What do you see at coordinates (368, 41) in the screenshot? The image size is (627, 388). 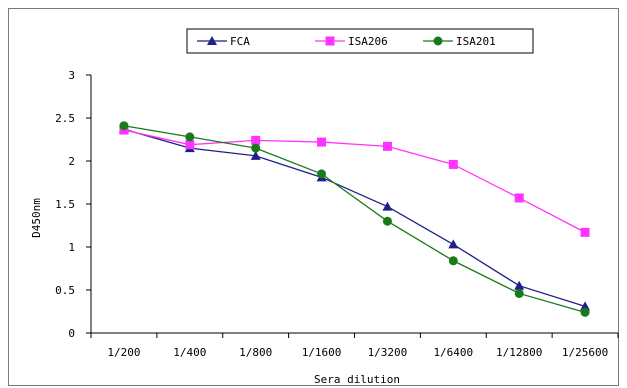 I see `legend-label-isa206: ISA206` at bounding box center [368, 41].